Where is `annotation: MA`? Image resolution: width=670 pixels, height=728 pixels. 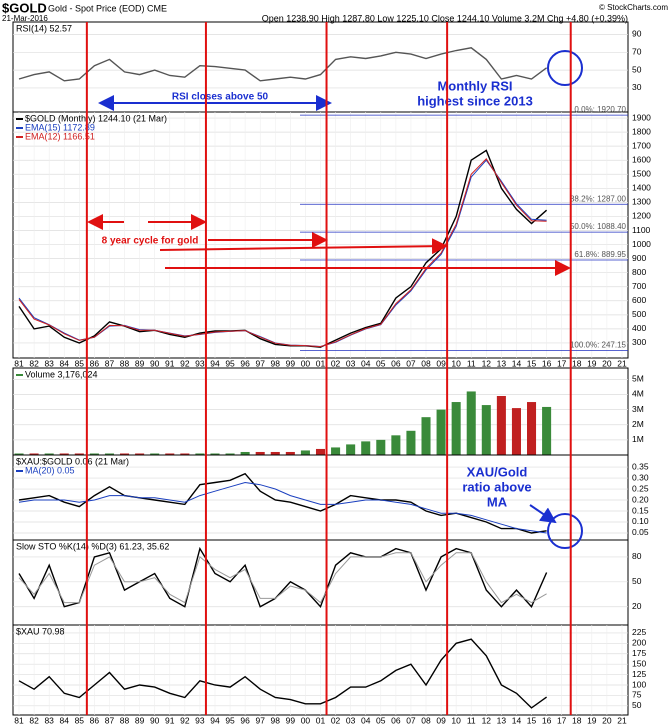
annotation: MA is located at coordinates (497, 501).